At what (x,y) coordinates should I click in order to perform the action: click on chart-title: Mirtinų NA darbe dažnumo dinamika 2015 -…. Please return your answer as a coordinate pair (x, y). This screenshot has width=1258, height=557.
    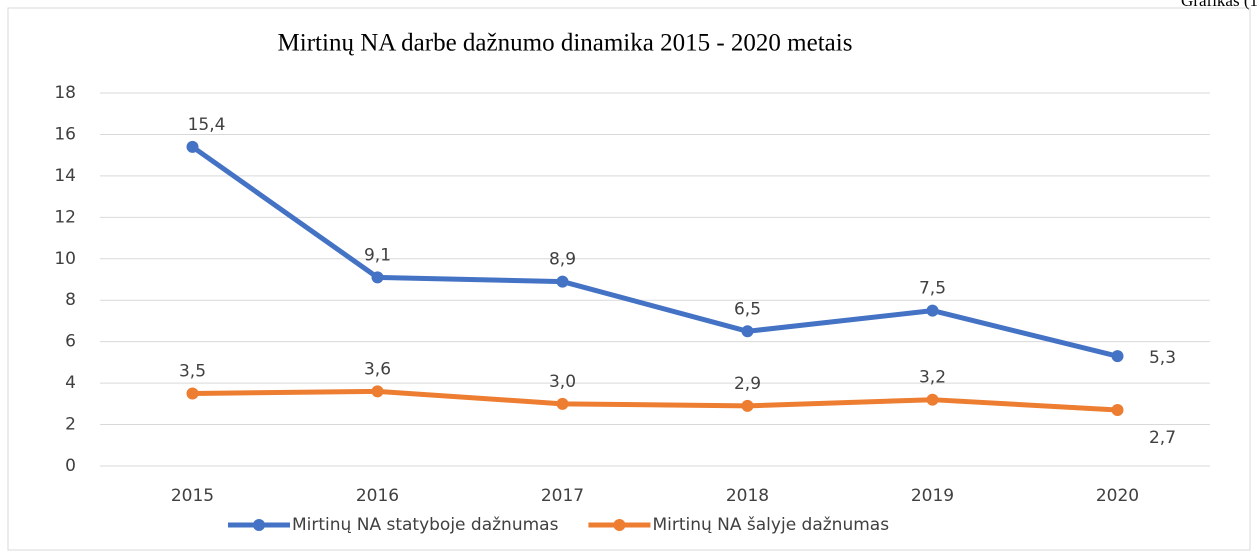
    Looking at the image, I should click on (565, 43).